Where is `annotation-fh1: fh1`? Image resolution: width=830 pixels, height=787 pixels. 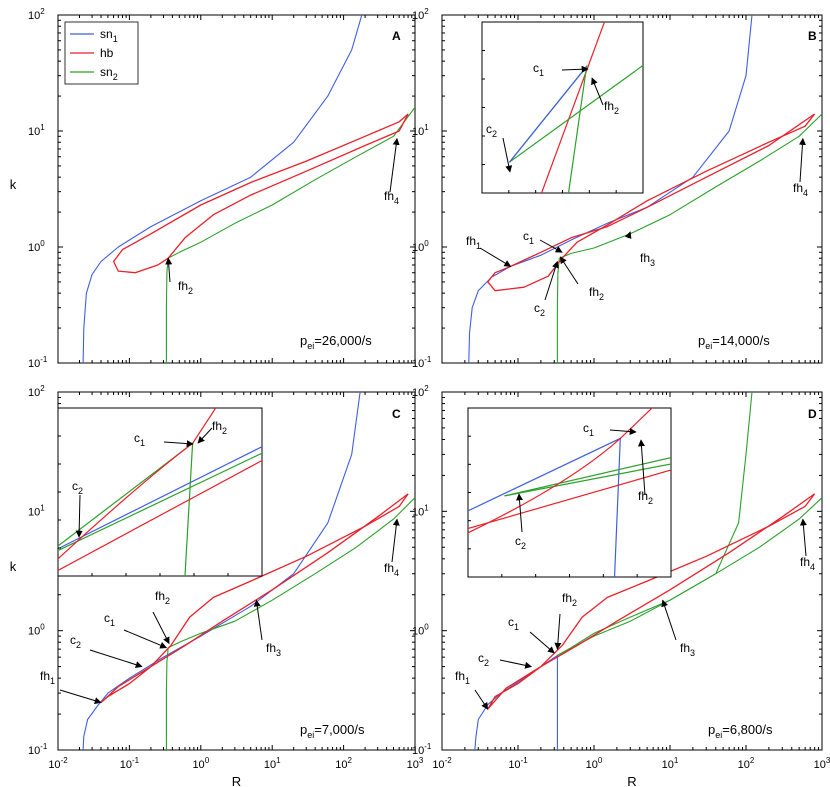 annotation-fh1: fh1 is located at coordinates (462, 677).